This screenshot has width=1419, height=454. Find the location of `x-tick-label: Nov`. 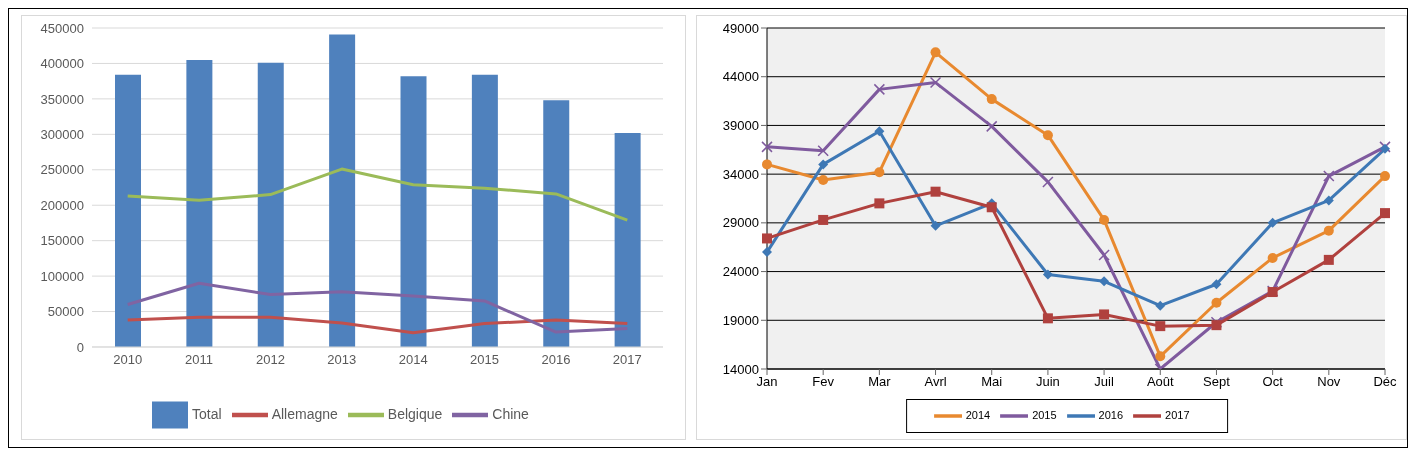

x-tick-label: Nov is located at coordinates (1328, 382).